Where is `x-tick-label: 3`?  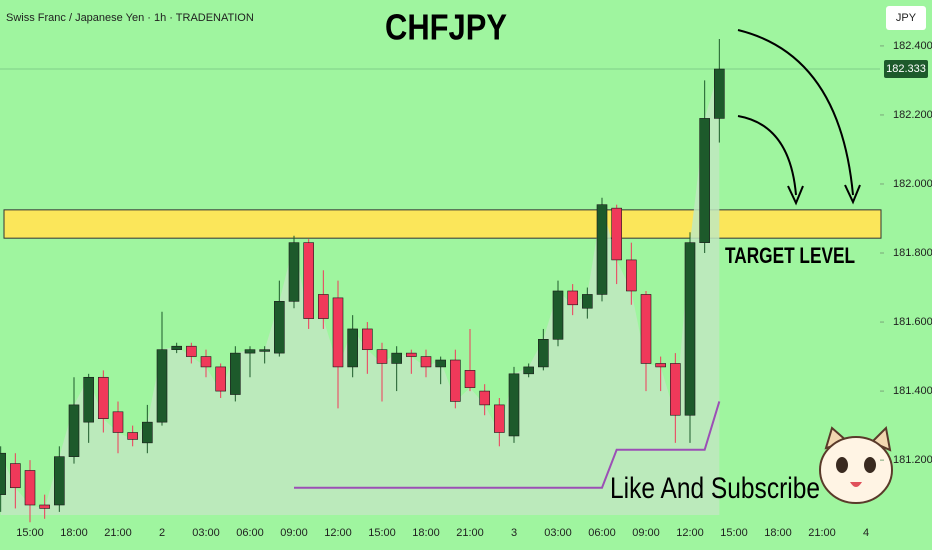
x-tick-label: 3 is located at coordinates (514, 533).